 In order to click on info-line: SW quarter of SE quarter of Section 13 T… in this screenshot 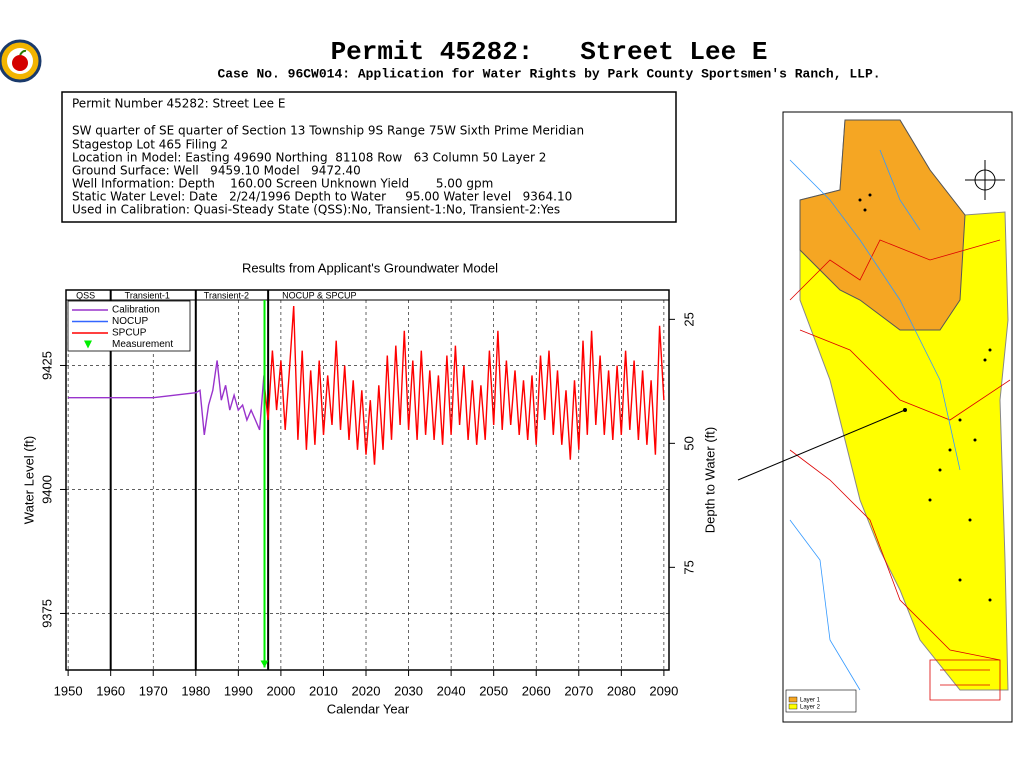, I will do `click(328, 131)`.